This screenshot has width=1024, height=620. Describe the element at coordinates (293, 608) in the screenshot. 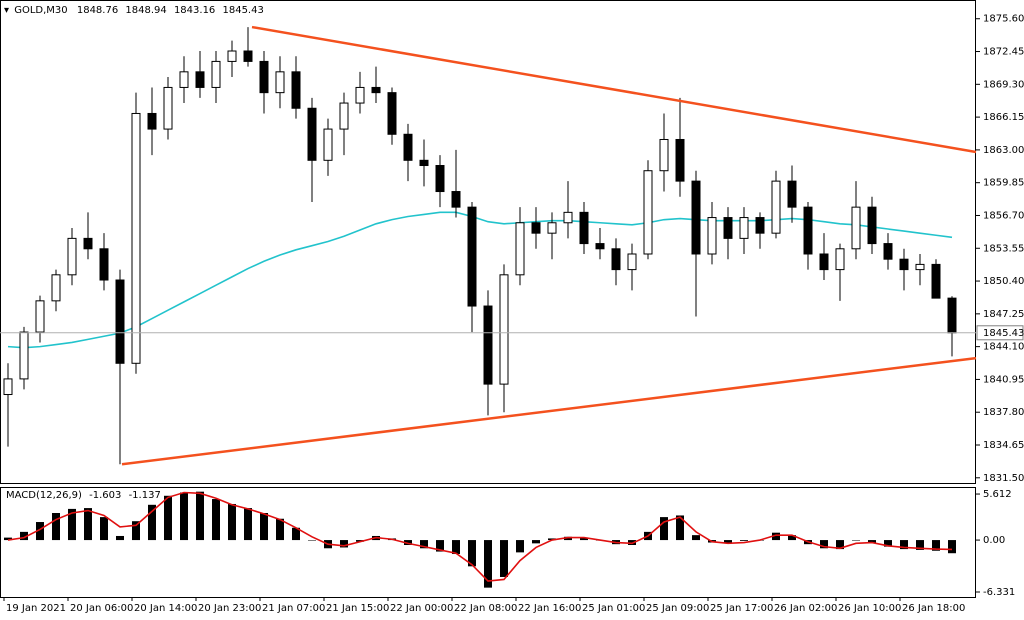

I see `x-tick-label: 21 Jan 07:00` at that location.